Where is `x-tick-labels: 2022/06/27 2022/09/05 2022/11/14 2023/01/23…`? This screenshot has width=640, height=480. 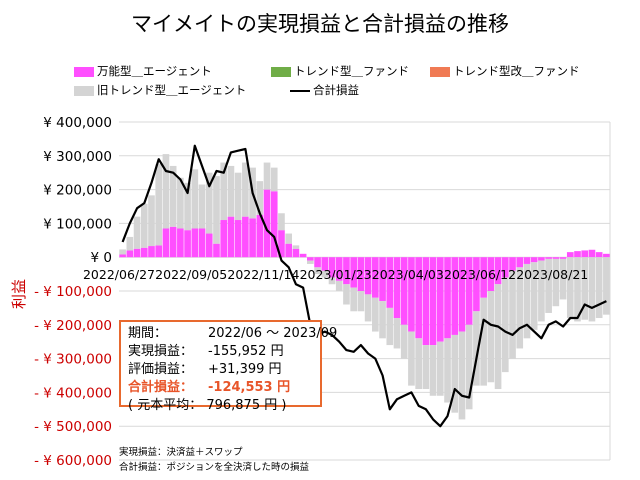
x-tick-labels: 2022/06/27 2022/09/05 2022/11/14 2023/01/23… is located at coordinates (335, 274).